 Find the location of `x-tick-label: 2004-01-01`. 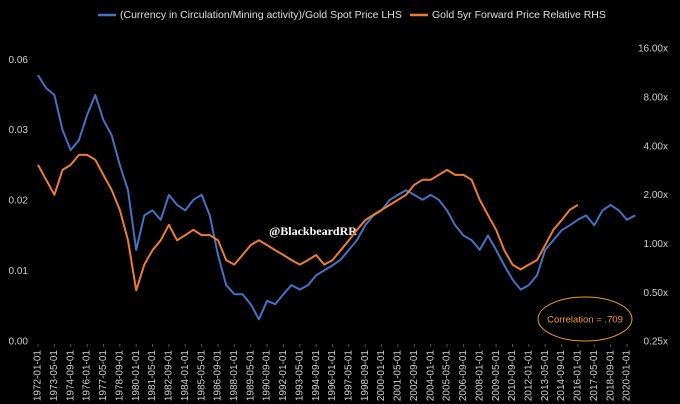

x-tick-label: 2004-01-01 is located at coordinates (430, 376).